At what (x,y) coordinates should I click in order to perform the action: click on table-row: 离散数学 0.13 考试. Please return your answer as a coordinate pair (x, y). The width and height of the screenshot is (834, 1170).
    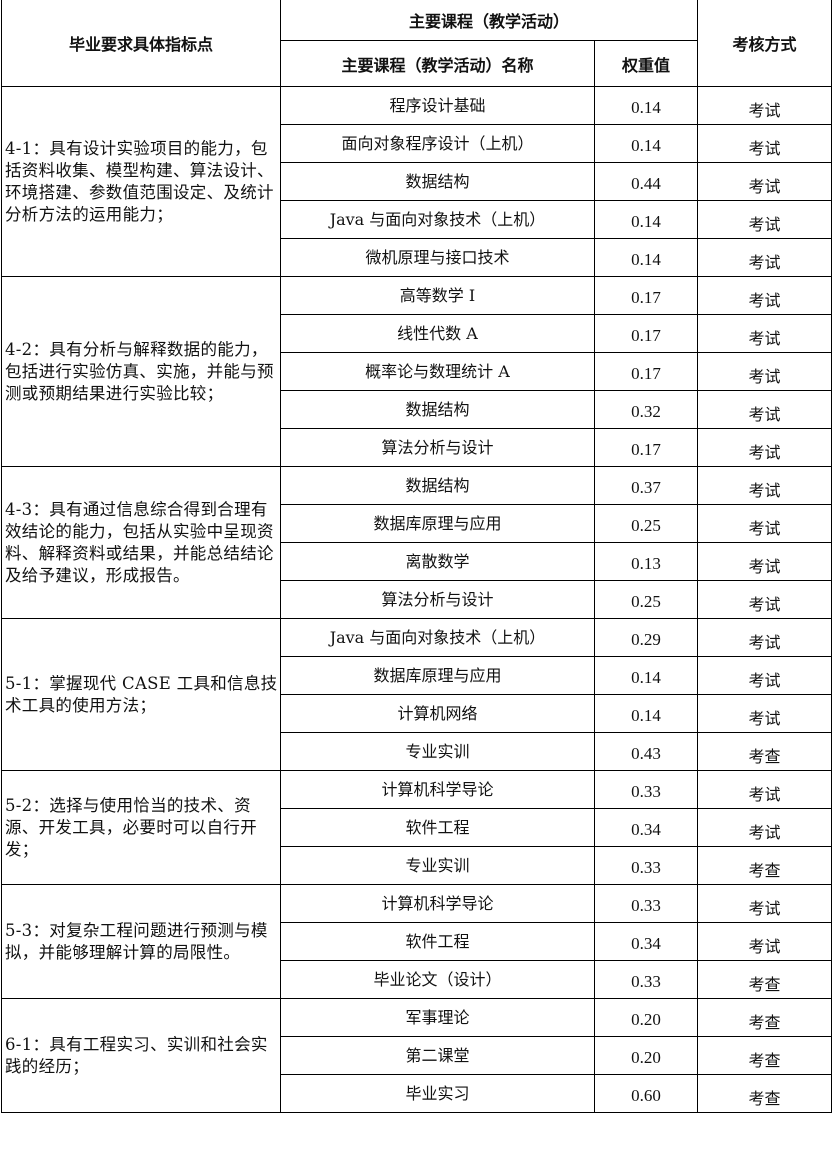
    Looking at the image, I should click on (417, 561).